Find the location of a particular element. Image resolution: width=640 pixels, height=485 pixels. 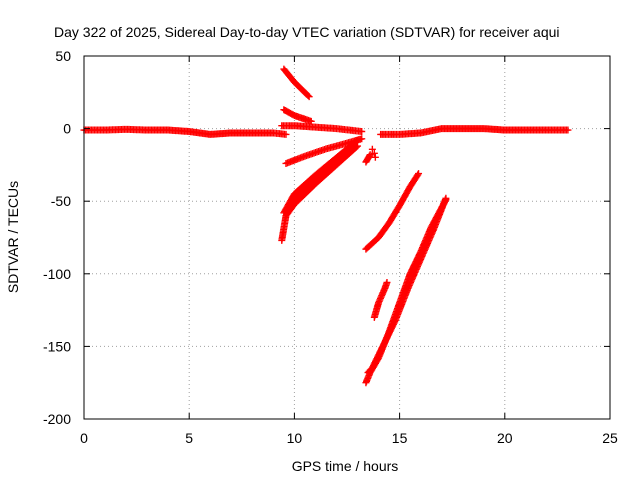

x-tick-label: 25 is located at coordinates (610, 438).